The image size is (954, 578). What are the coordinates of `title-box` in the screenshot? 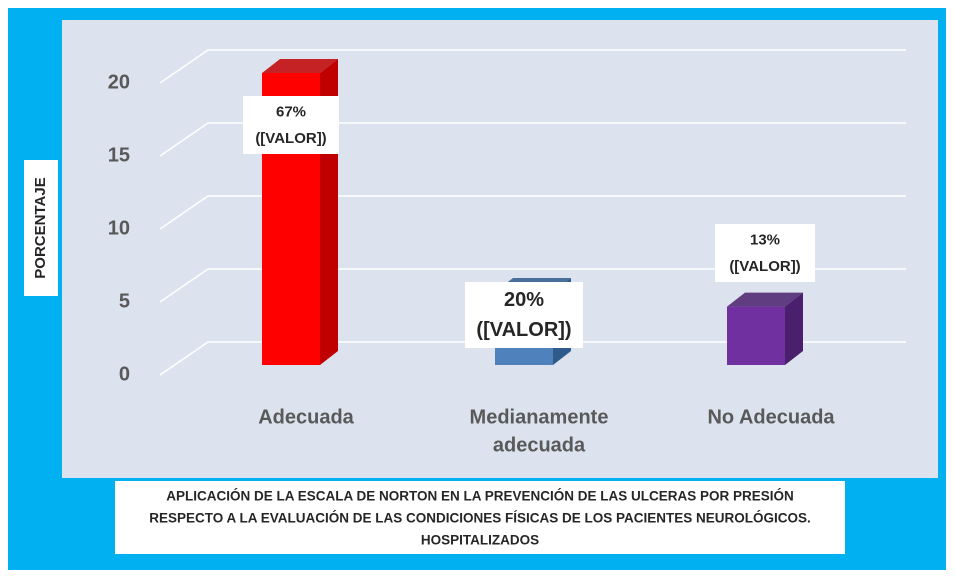 It's located at (480, 517).